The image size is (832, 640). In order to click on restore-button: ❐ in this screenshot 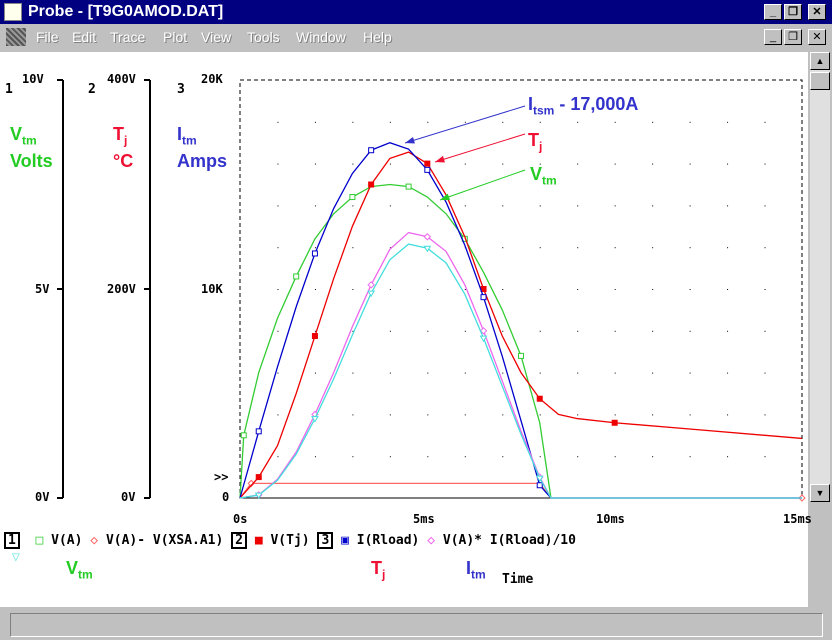, I will do `click(793, 12)`.